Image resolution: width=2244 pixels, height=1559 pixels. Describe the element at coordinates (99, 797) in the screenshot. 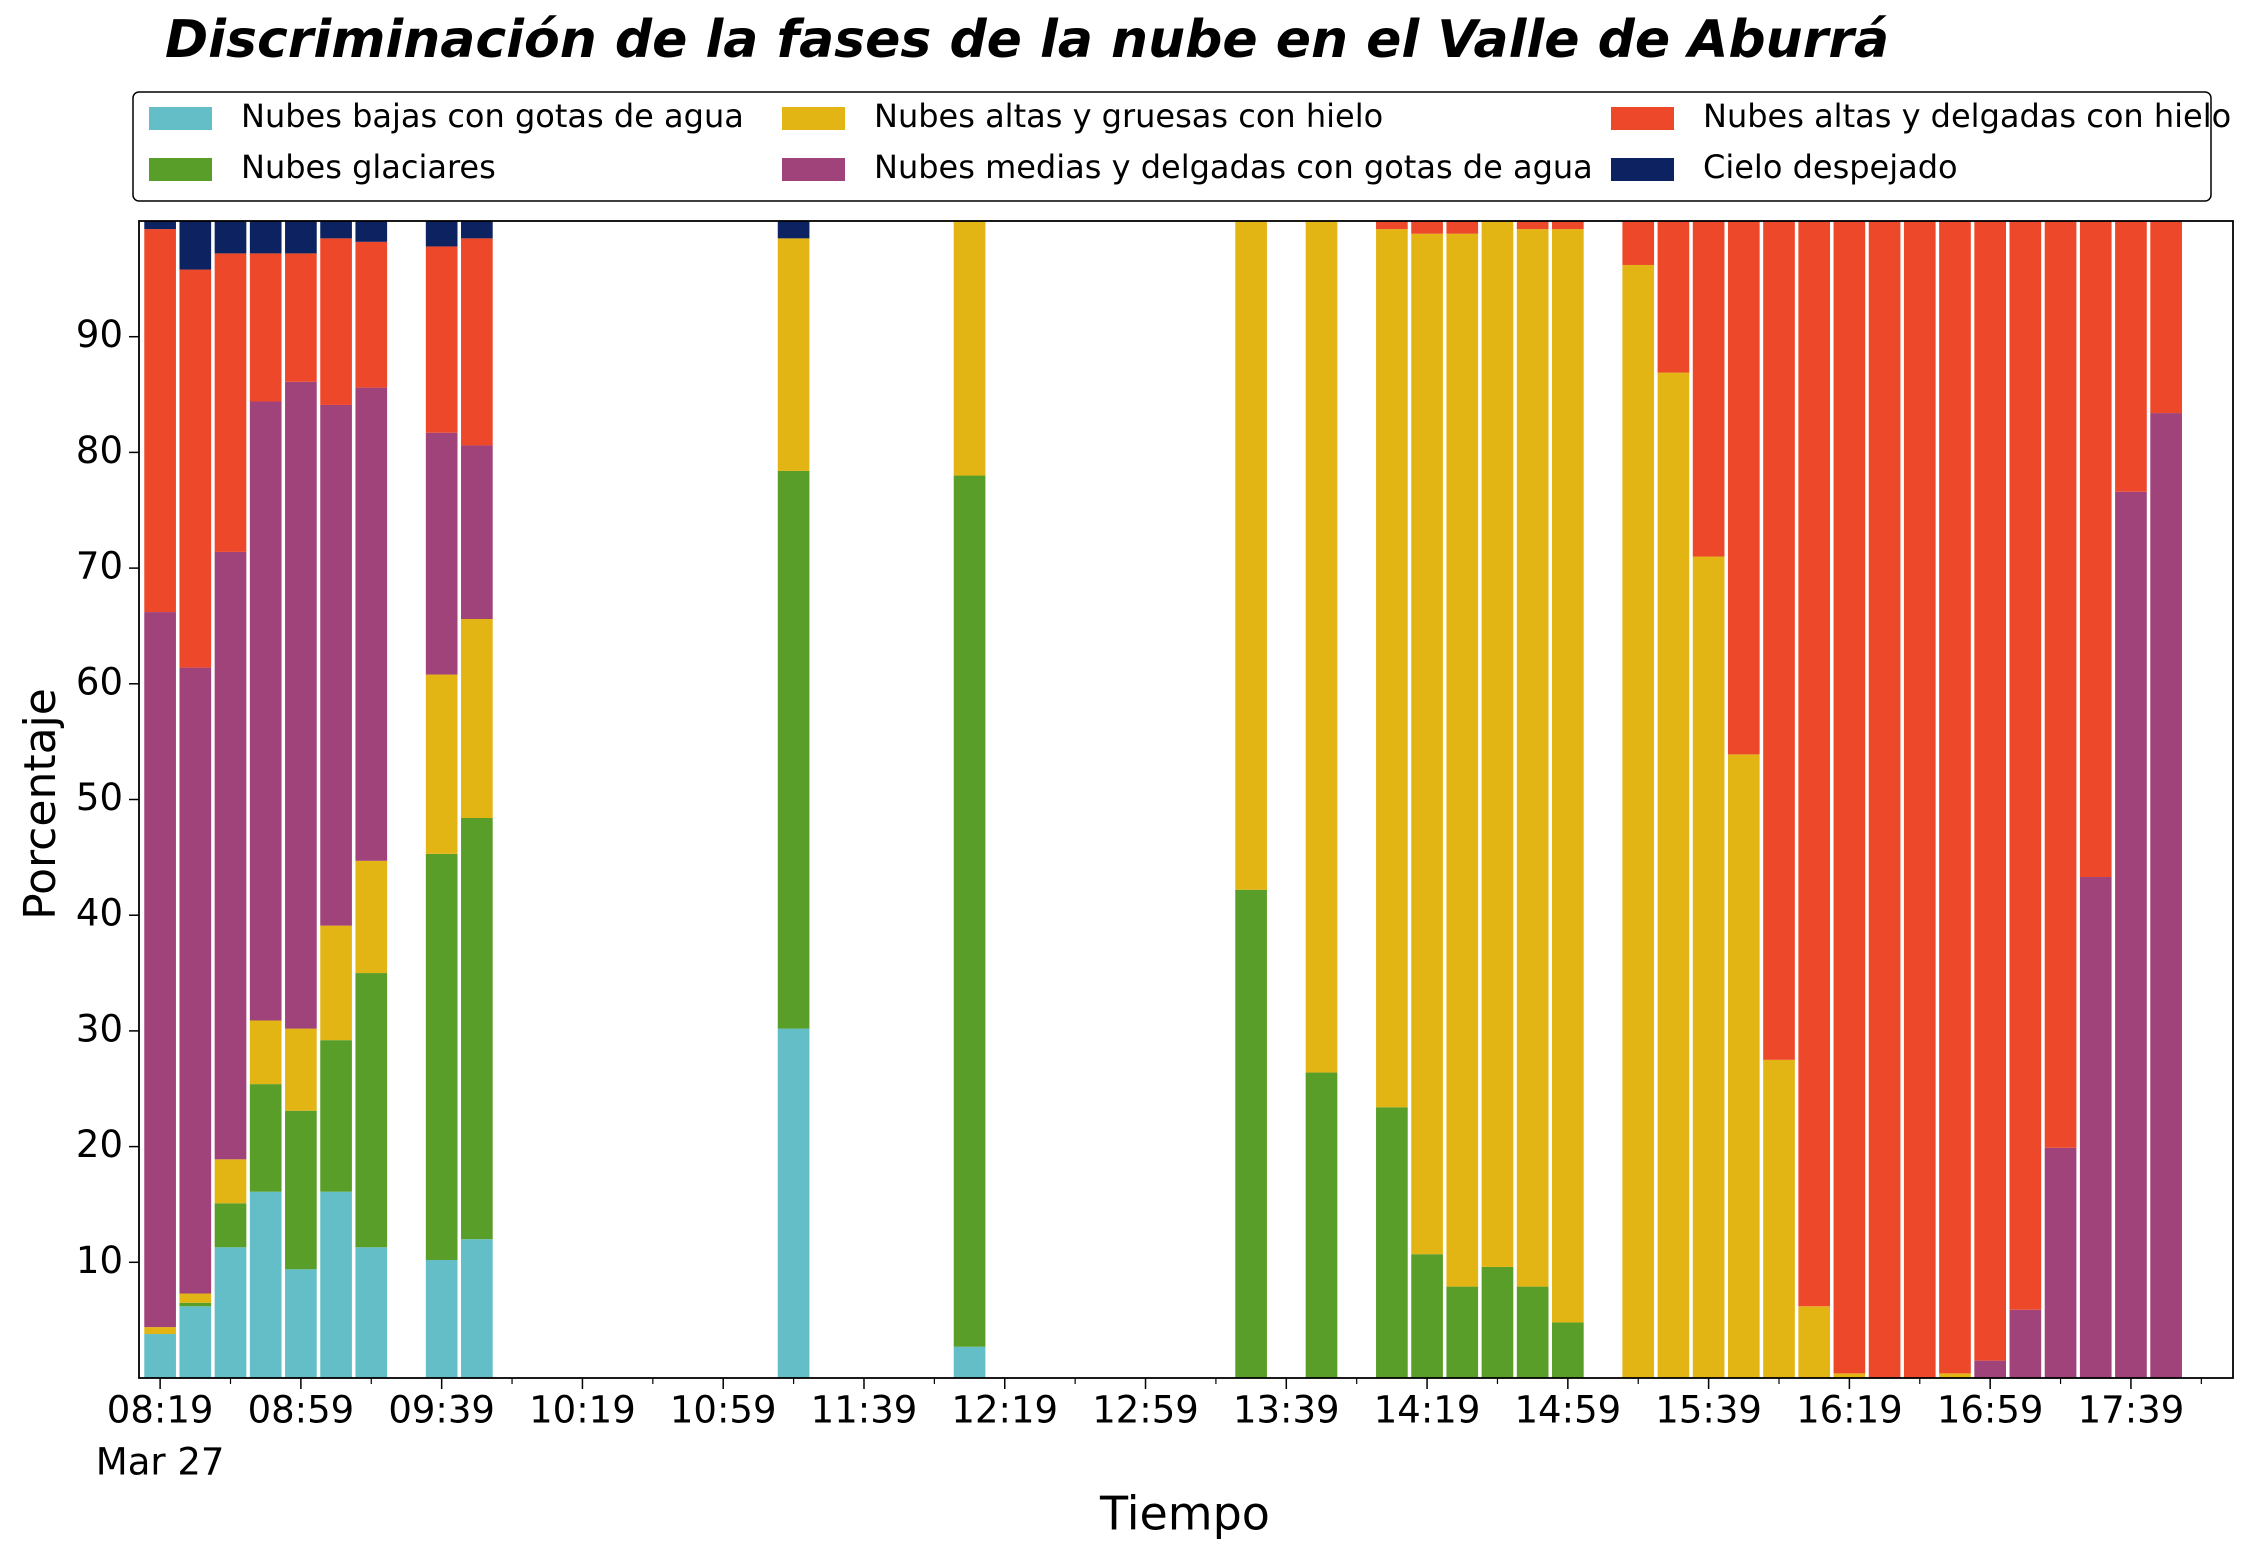

I see `y-tick-label: 50` at that location.